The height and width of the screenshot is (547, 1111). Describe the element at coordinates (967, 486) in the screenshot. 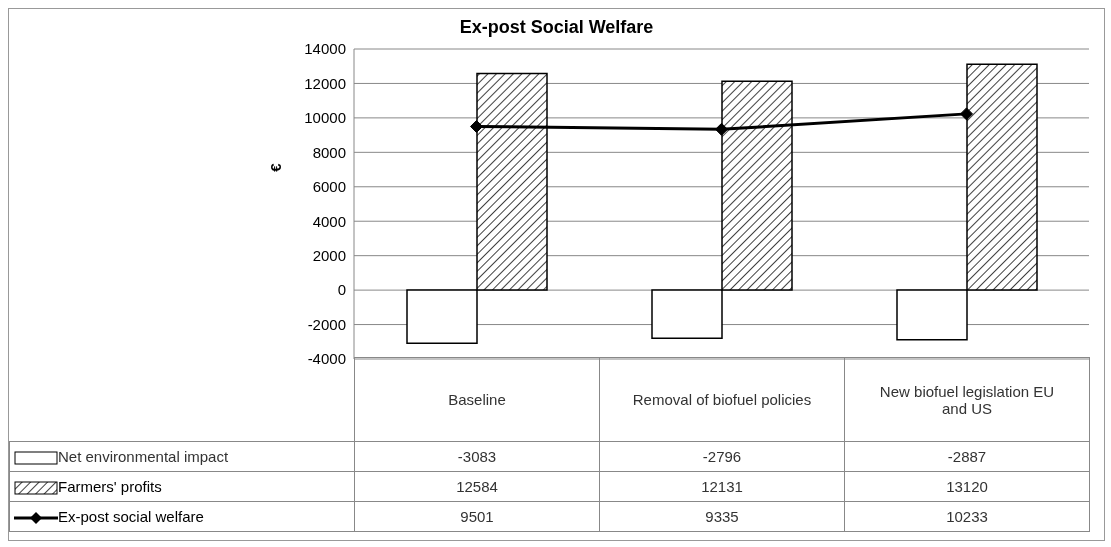

I see `data-label: 13120` at that location.